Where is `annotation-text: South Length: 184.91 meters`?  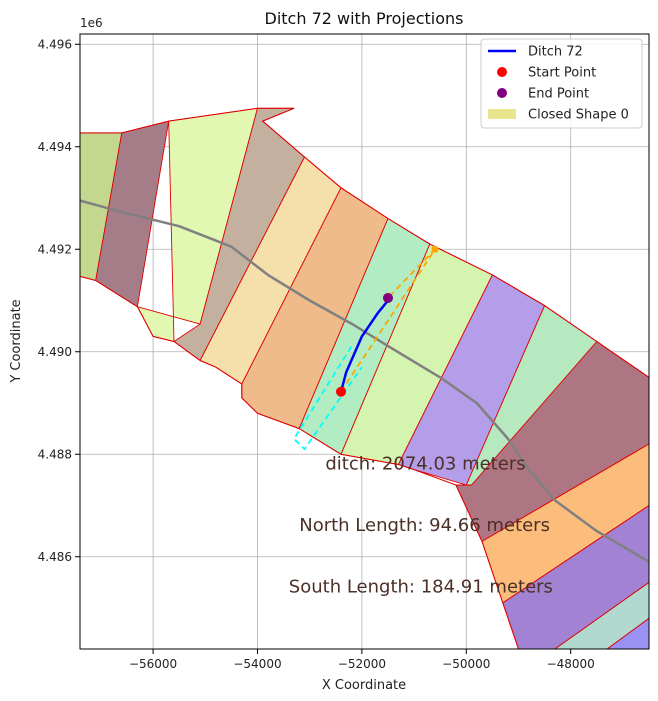
annotation-text: South Length: 184.91 meters is located at coordinates (421, 587).